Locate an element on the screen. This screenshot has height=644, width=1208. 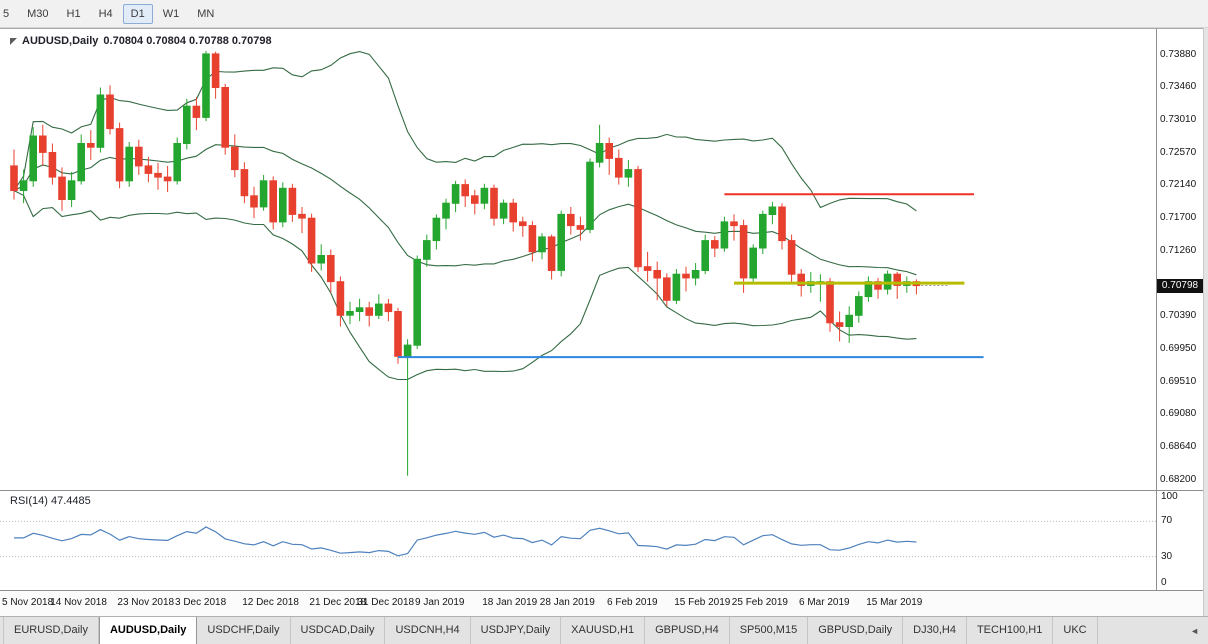
date-tick: 15 Feb 2019 is located at coordinates (702, 602).